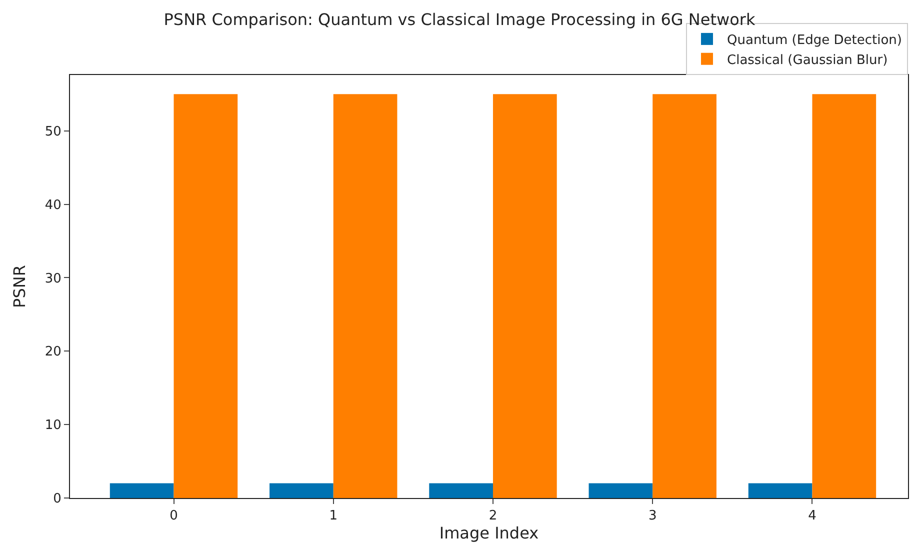  Describe the element at coordinates (333, 516) in the screenshot. I see `x-tick-label: 1` at that location.